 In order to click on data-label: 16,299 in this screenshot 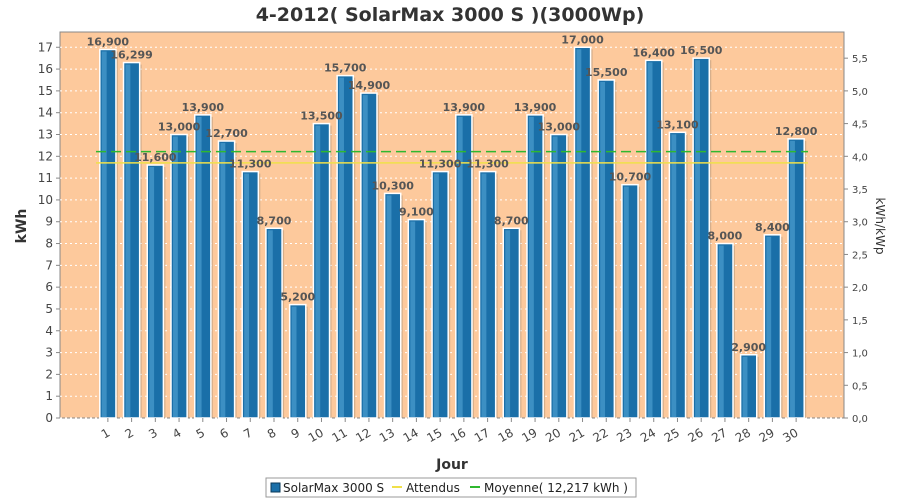, I will do `click(131, 55)`.